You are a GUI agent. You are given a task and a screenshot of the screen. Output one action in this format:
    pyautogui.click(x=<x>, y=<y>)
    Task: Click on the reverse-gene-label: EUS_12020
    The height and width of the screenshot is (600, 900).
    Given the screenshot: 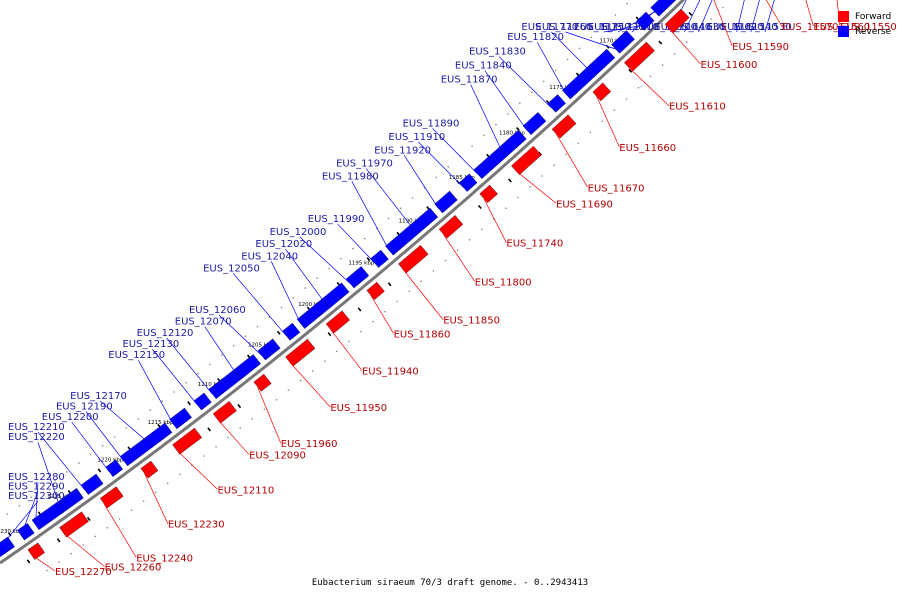 What is the action you would take?
    pyautogui.click(x=283, y=244)
    